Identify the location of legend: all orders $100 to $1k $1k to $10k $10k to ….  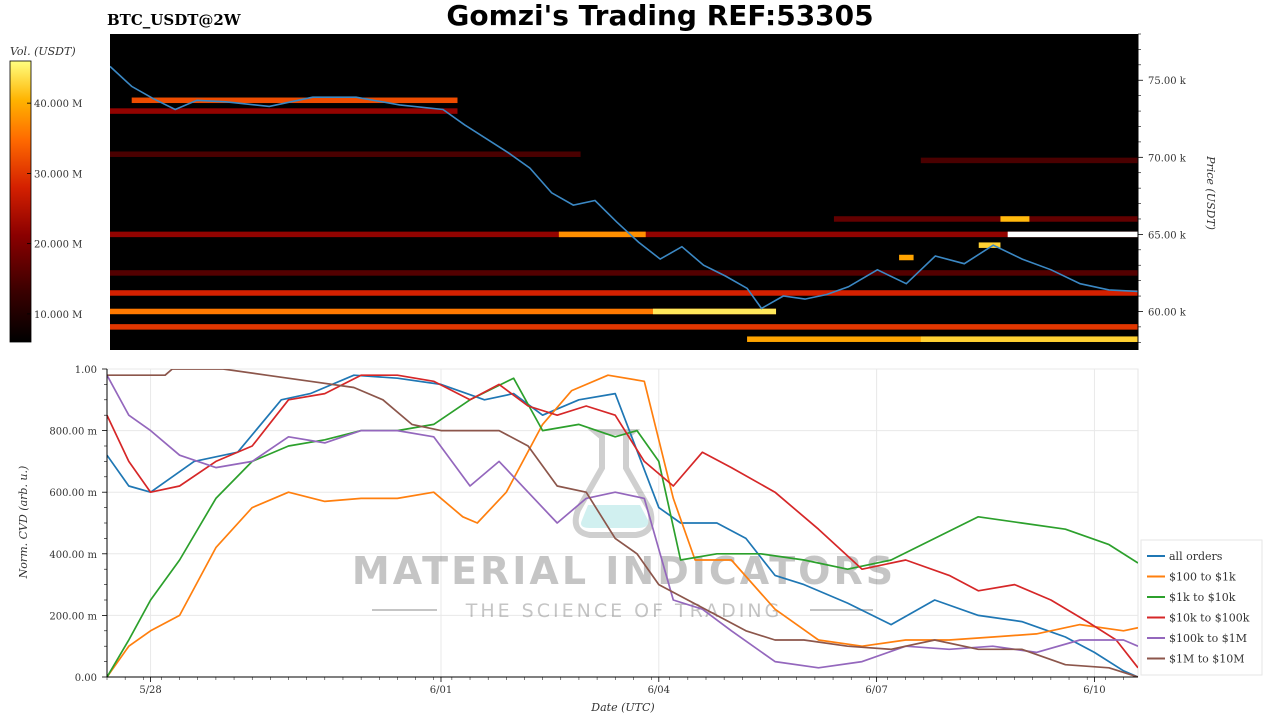
(1201, 607).